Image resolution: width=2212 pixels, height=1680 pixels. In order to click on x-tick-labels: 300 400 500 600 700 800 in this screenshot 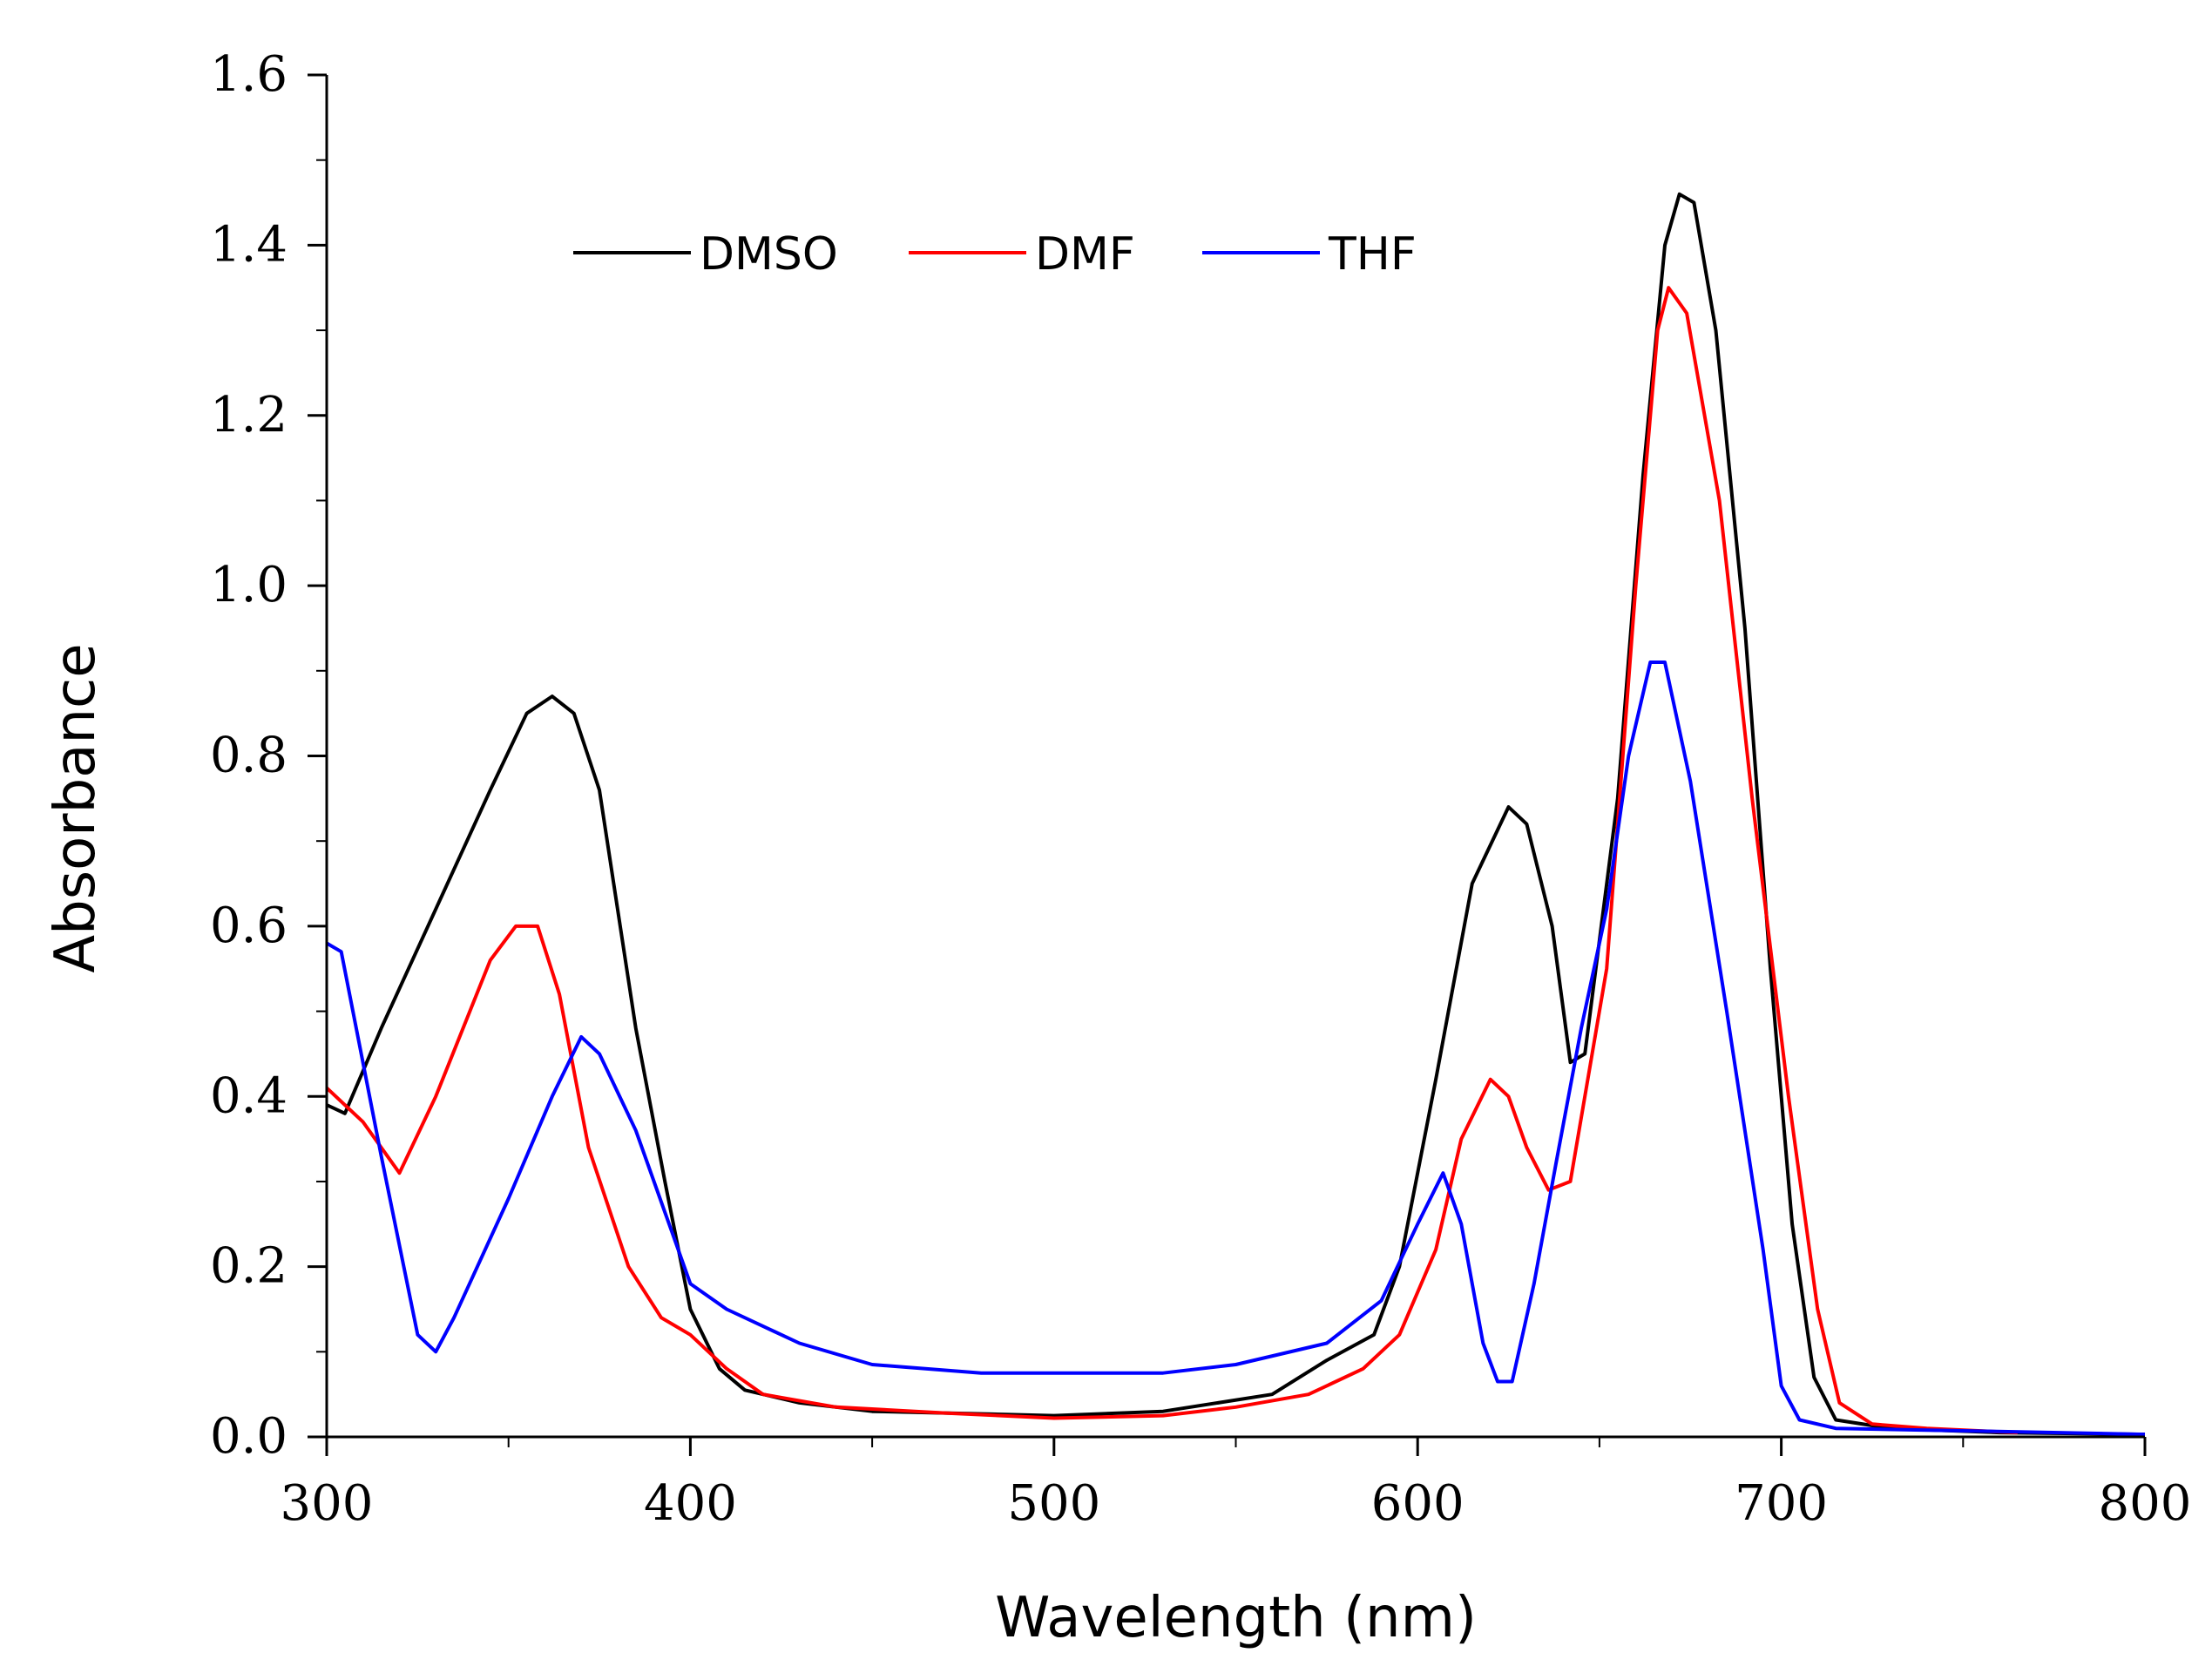, I will do `click(1236, 1503)`.